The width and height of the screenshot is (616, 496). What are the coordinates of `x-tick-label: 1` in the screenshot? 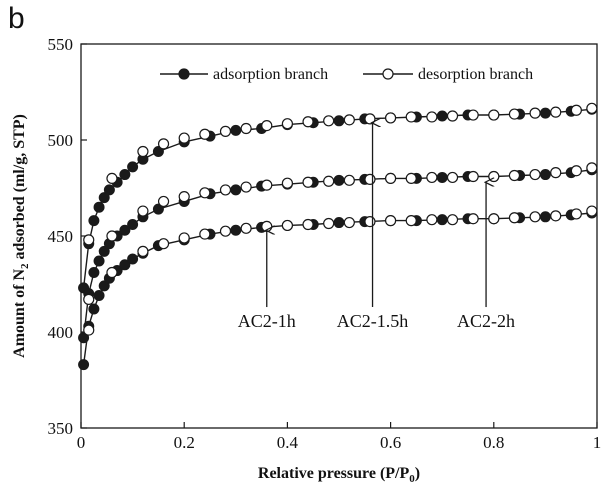 It's located at (597, 442).